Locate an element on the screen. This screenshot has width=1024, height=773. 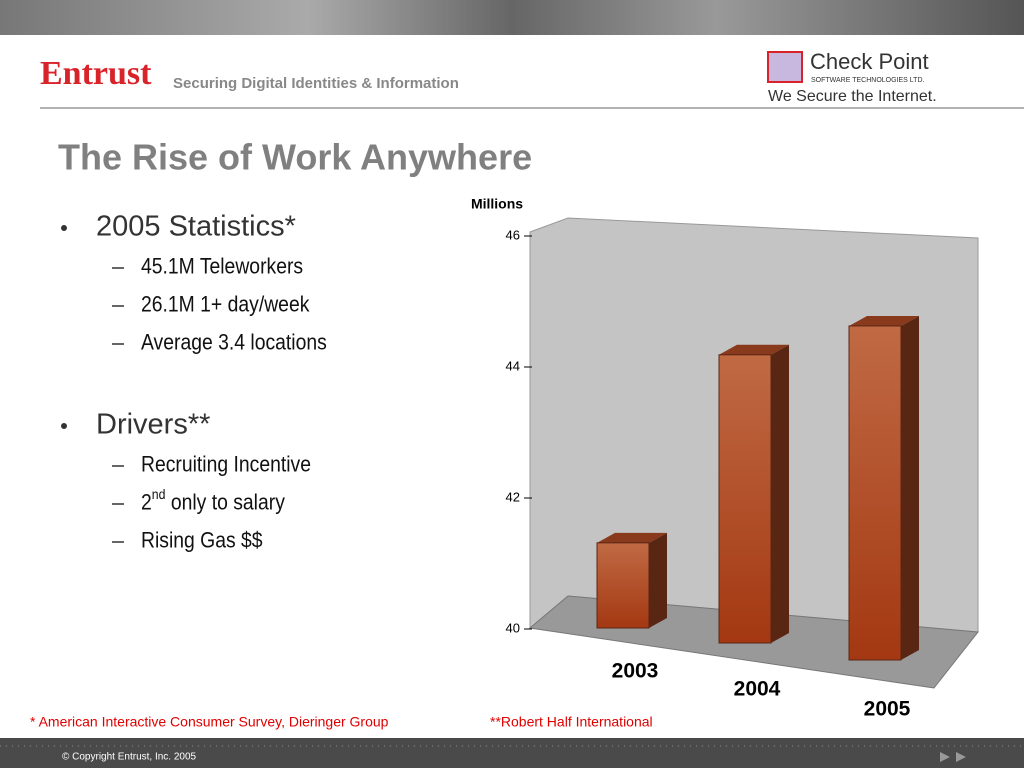
sub-bullet: 2nd only to salary is located at coordinates (213, 501).